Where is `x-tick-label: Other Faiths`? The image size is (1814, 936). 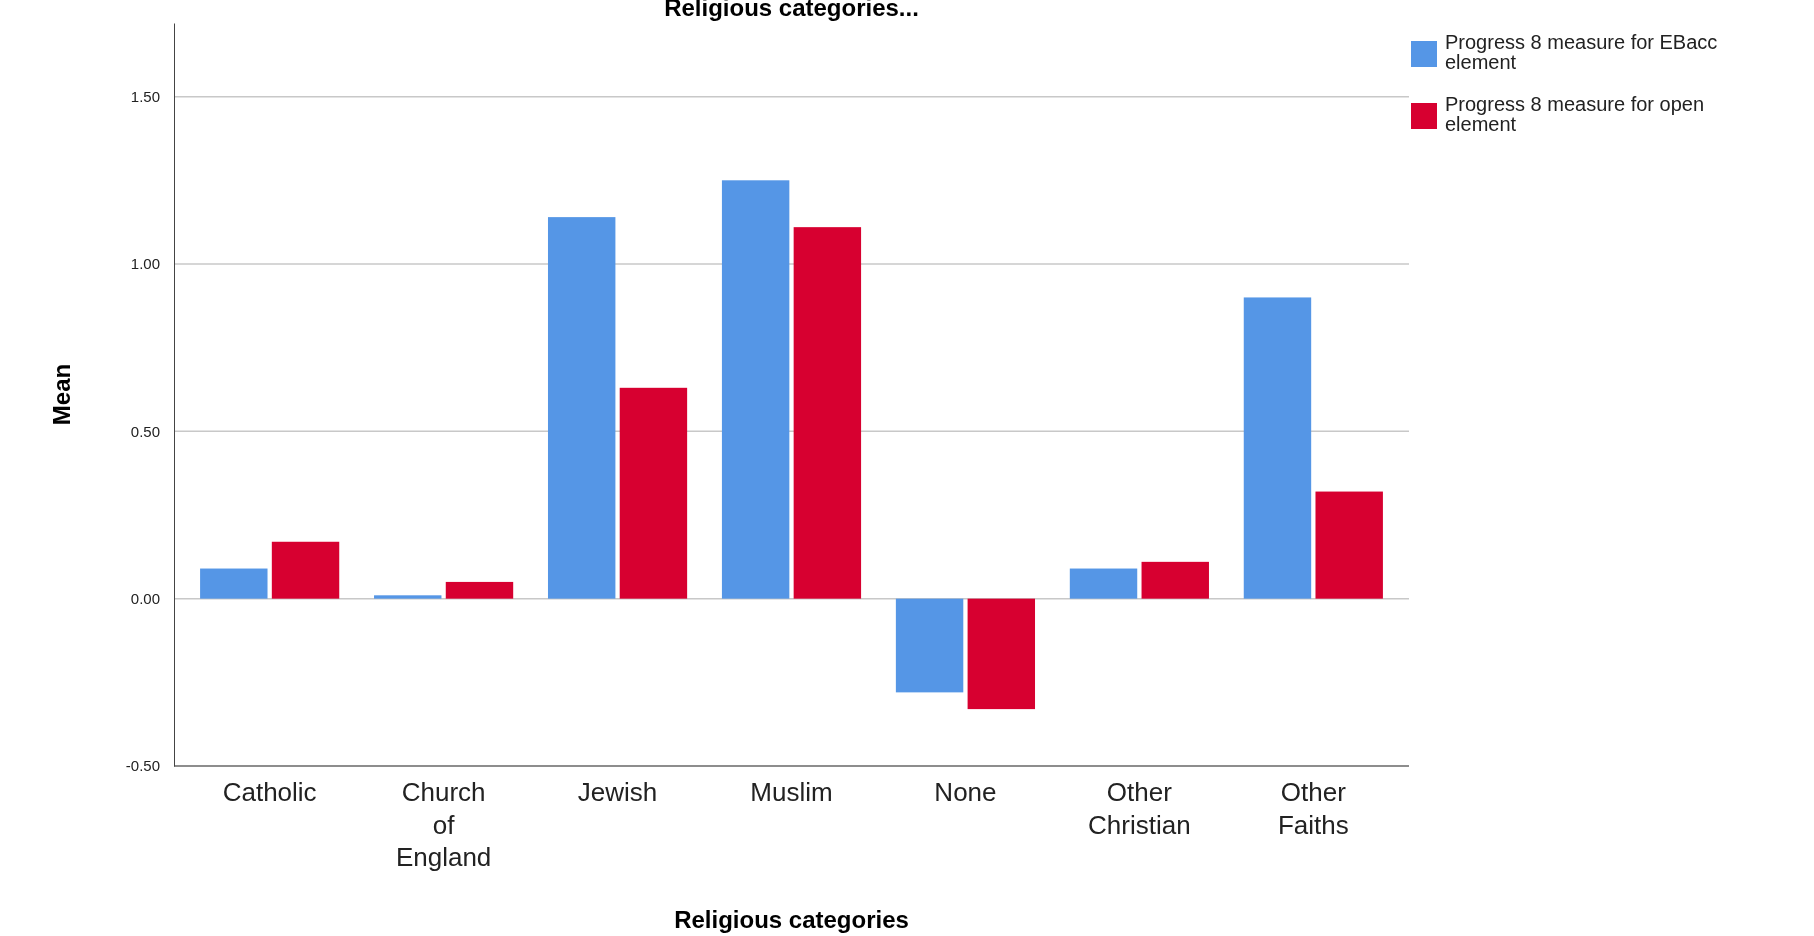 x-tick-label: Other Faiths is located at coordinates (1313, 808).